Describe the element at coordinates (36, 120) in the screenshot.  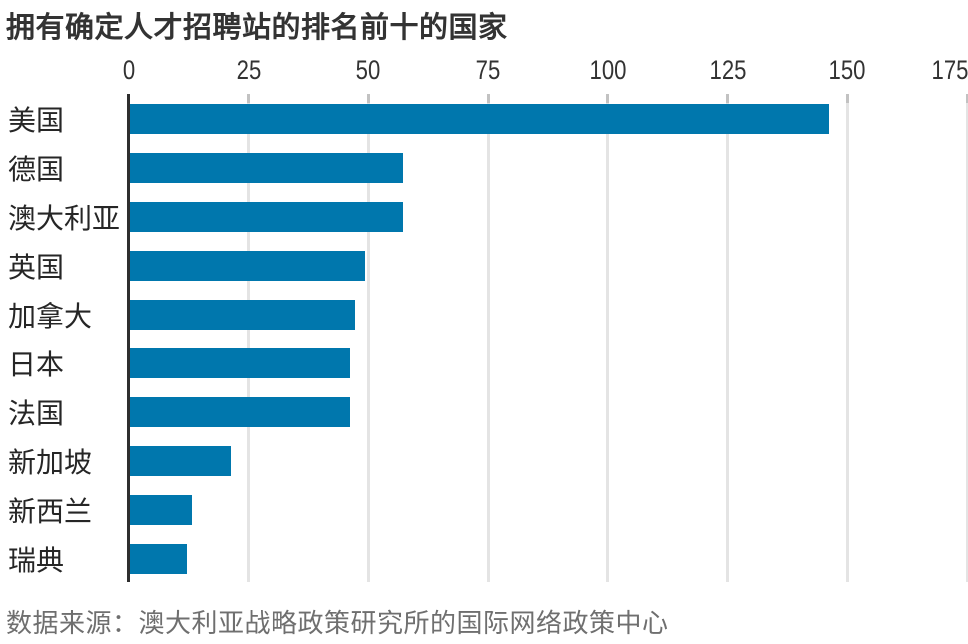
I see `category-label-1: 美国` at that location.